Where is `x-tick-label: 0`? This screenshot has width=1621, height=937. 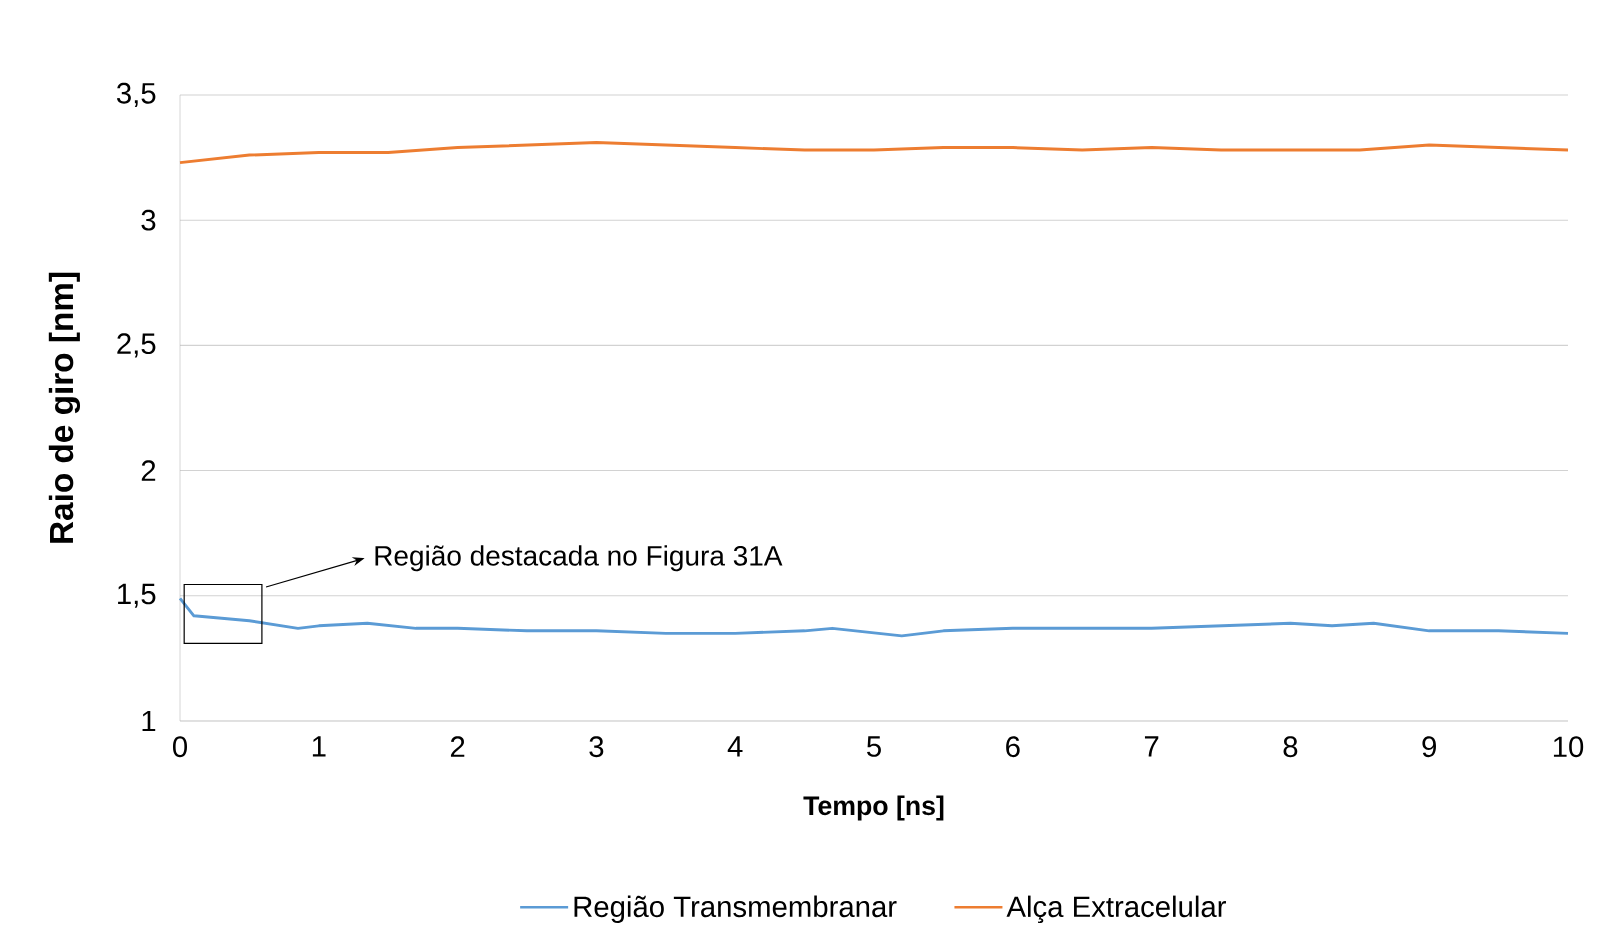 x-tick-label: 0 is located at coordinates (180, 747).